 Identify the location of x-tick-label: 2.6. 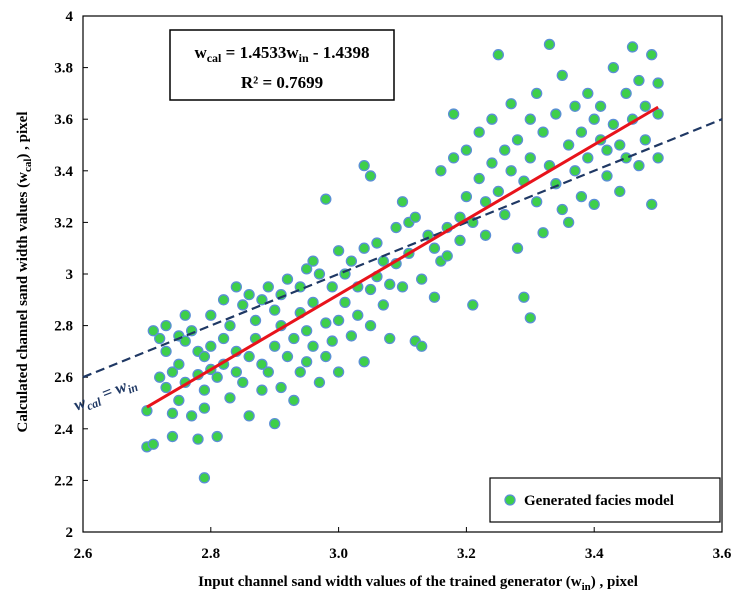
(83, 554).